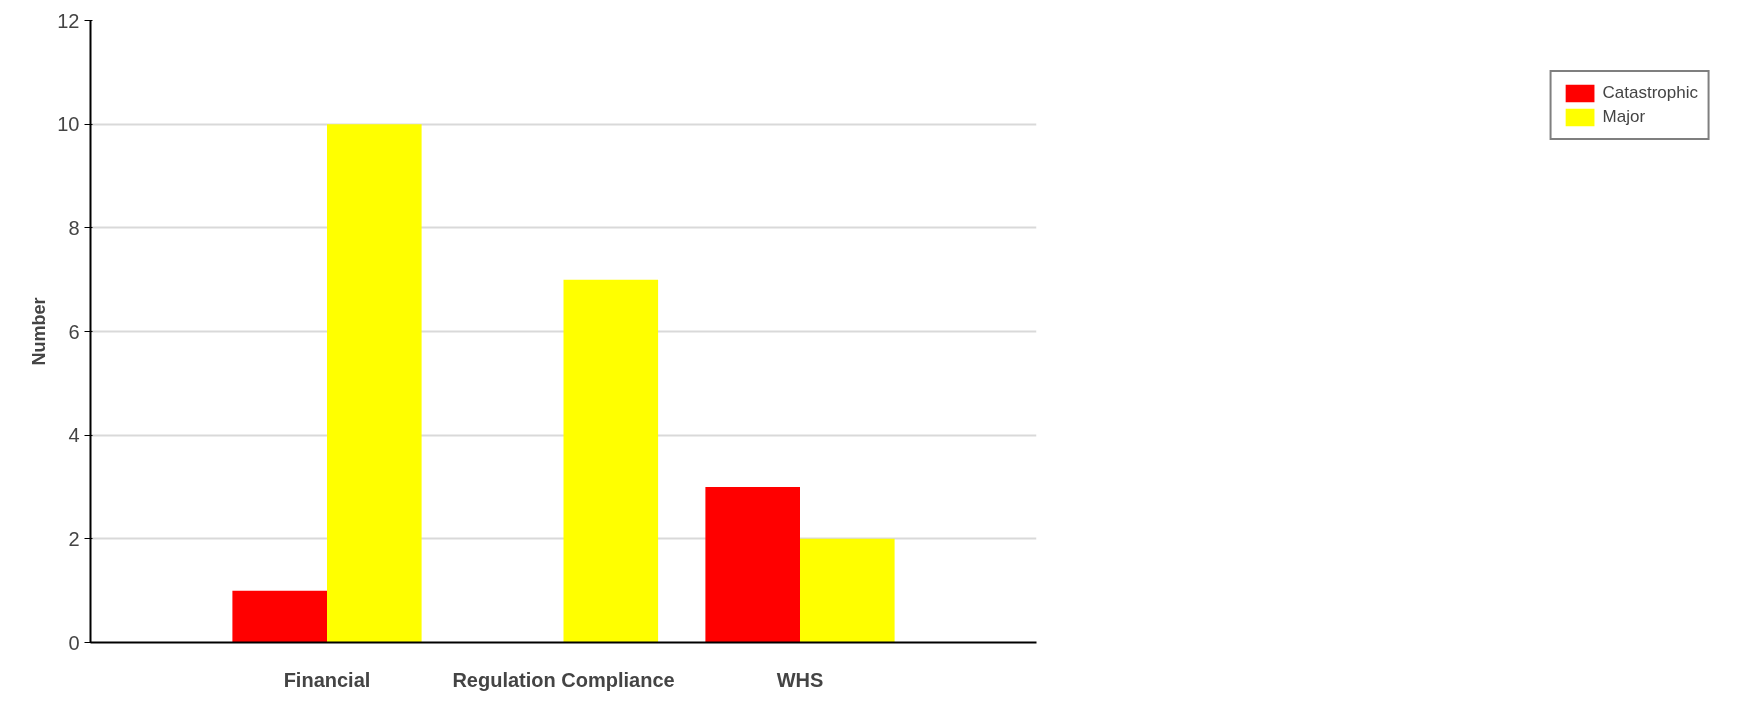 Image resolution: width=1764 pixels, height=715 pixels. Describe the element at coordinates (800, 679) in the screenshot. I see `x-tick-label: WHS` at that location.